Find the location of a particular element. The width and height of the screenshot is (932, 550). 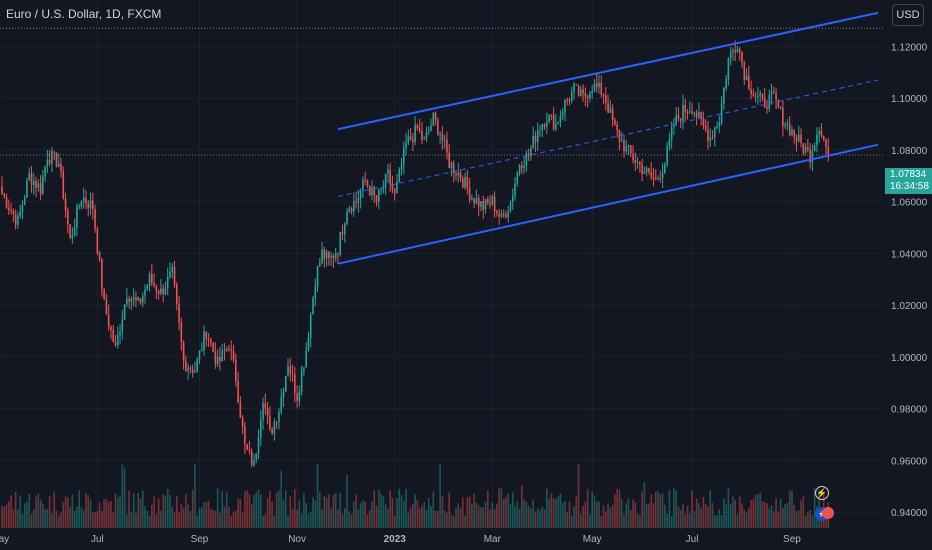

event-marker-icon is located at coordinates (828, 513).